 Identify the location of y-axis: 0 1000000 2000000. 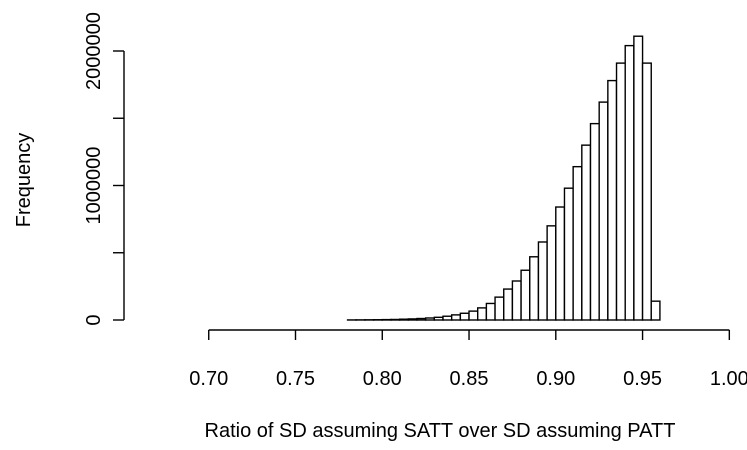
(104, 169).